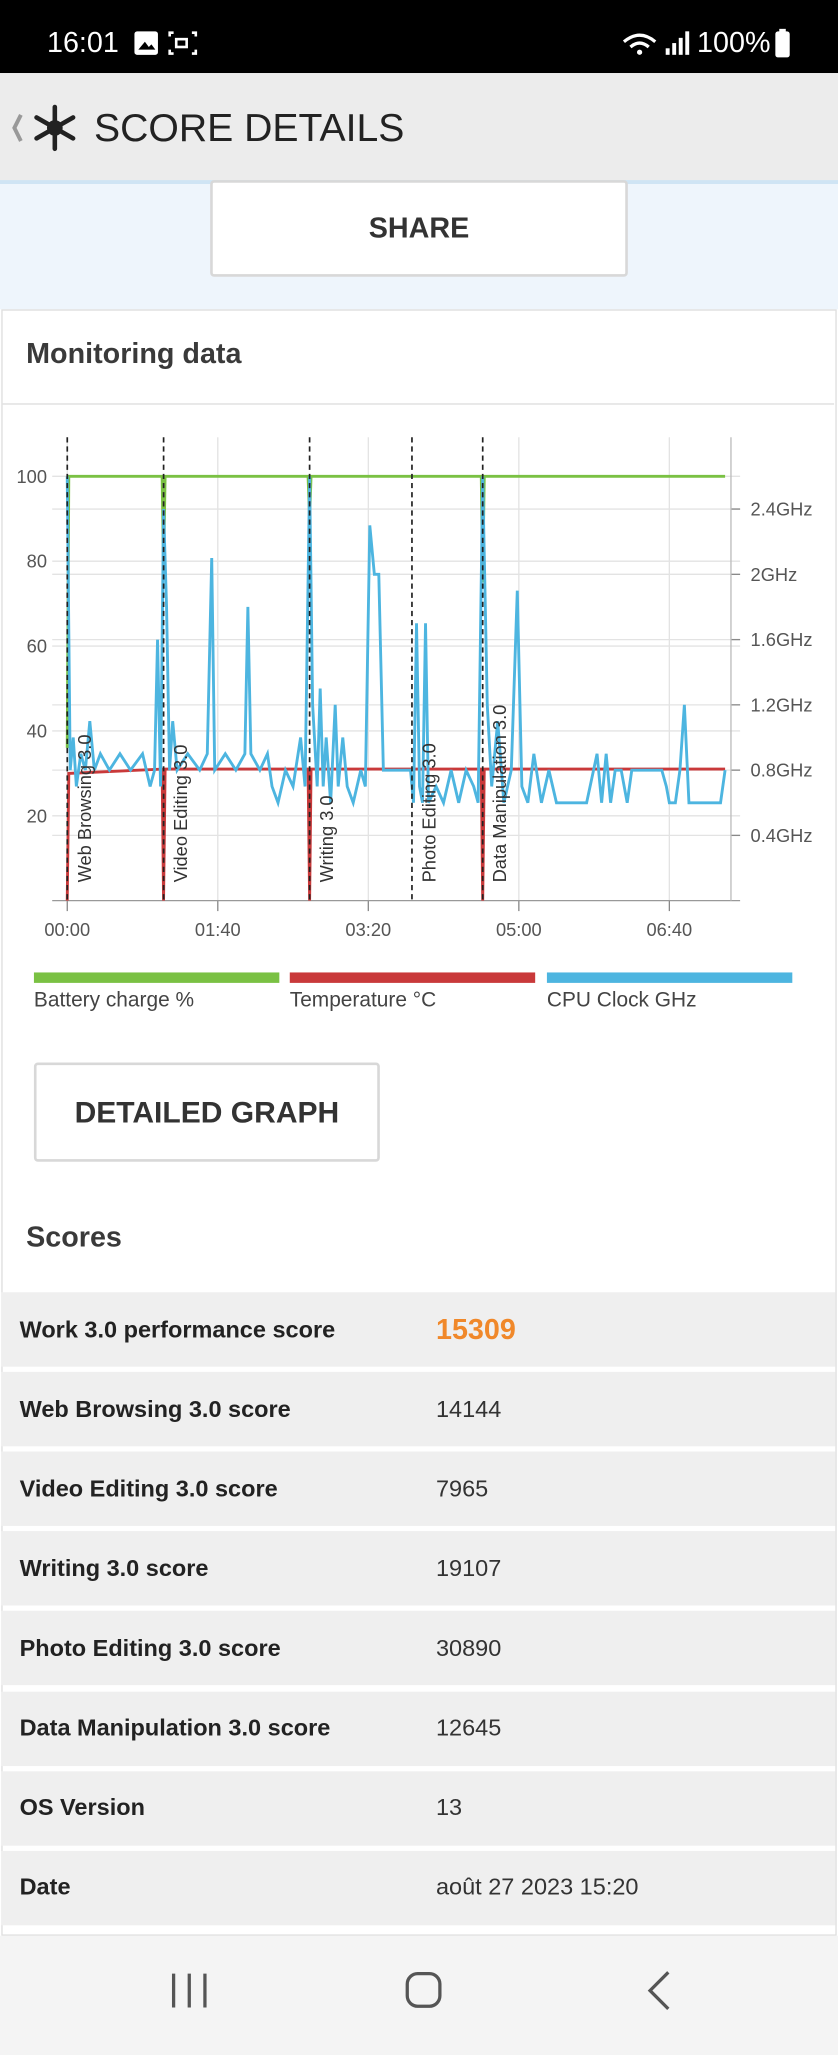 The width and height of the screenshot is (838, 2055). I want to click on score-label: OS Version, so click(82, 1807).